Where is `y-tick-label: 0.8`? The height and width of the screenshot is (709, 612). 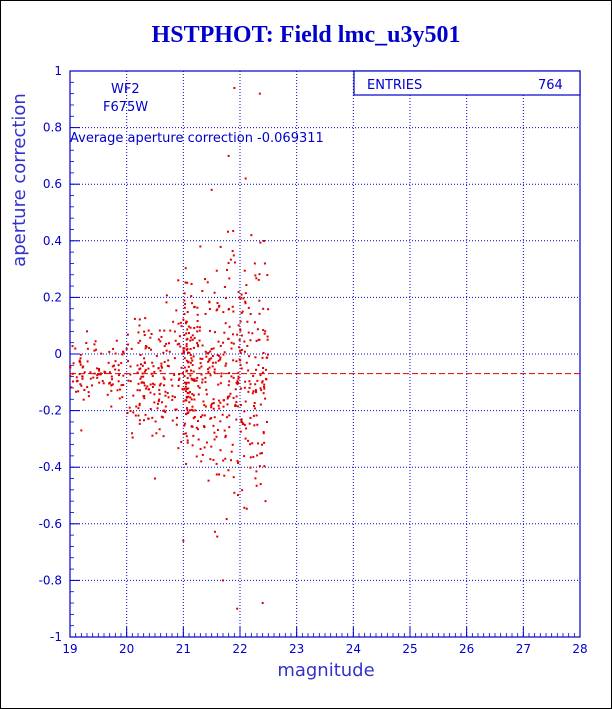 y-tick-label: 0.8 is located at coordinates (52, 128).